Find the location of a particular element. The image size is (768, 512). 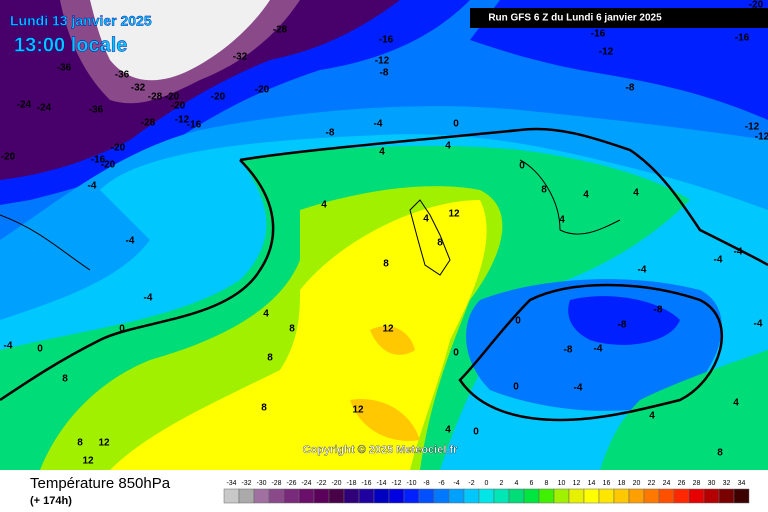

legend-label: 34 is located at coordinates (742, 483).